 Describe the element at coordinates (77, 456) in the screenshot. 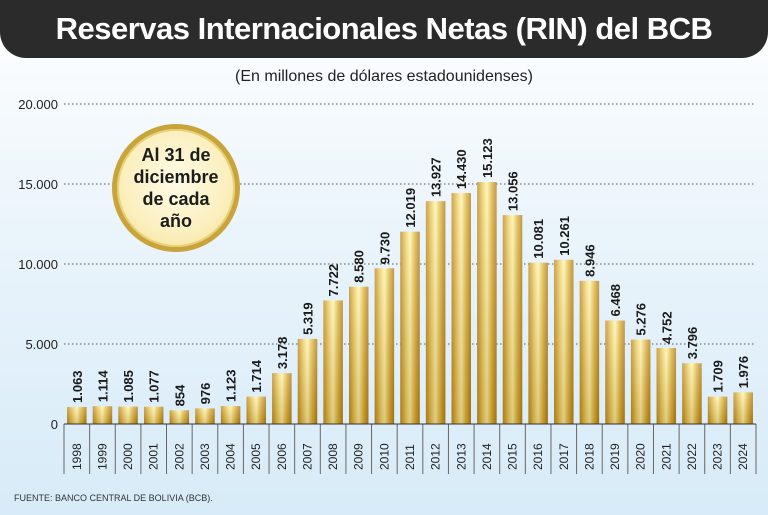

I see `x-tick-label: 1998` at that location.